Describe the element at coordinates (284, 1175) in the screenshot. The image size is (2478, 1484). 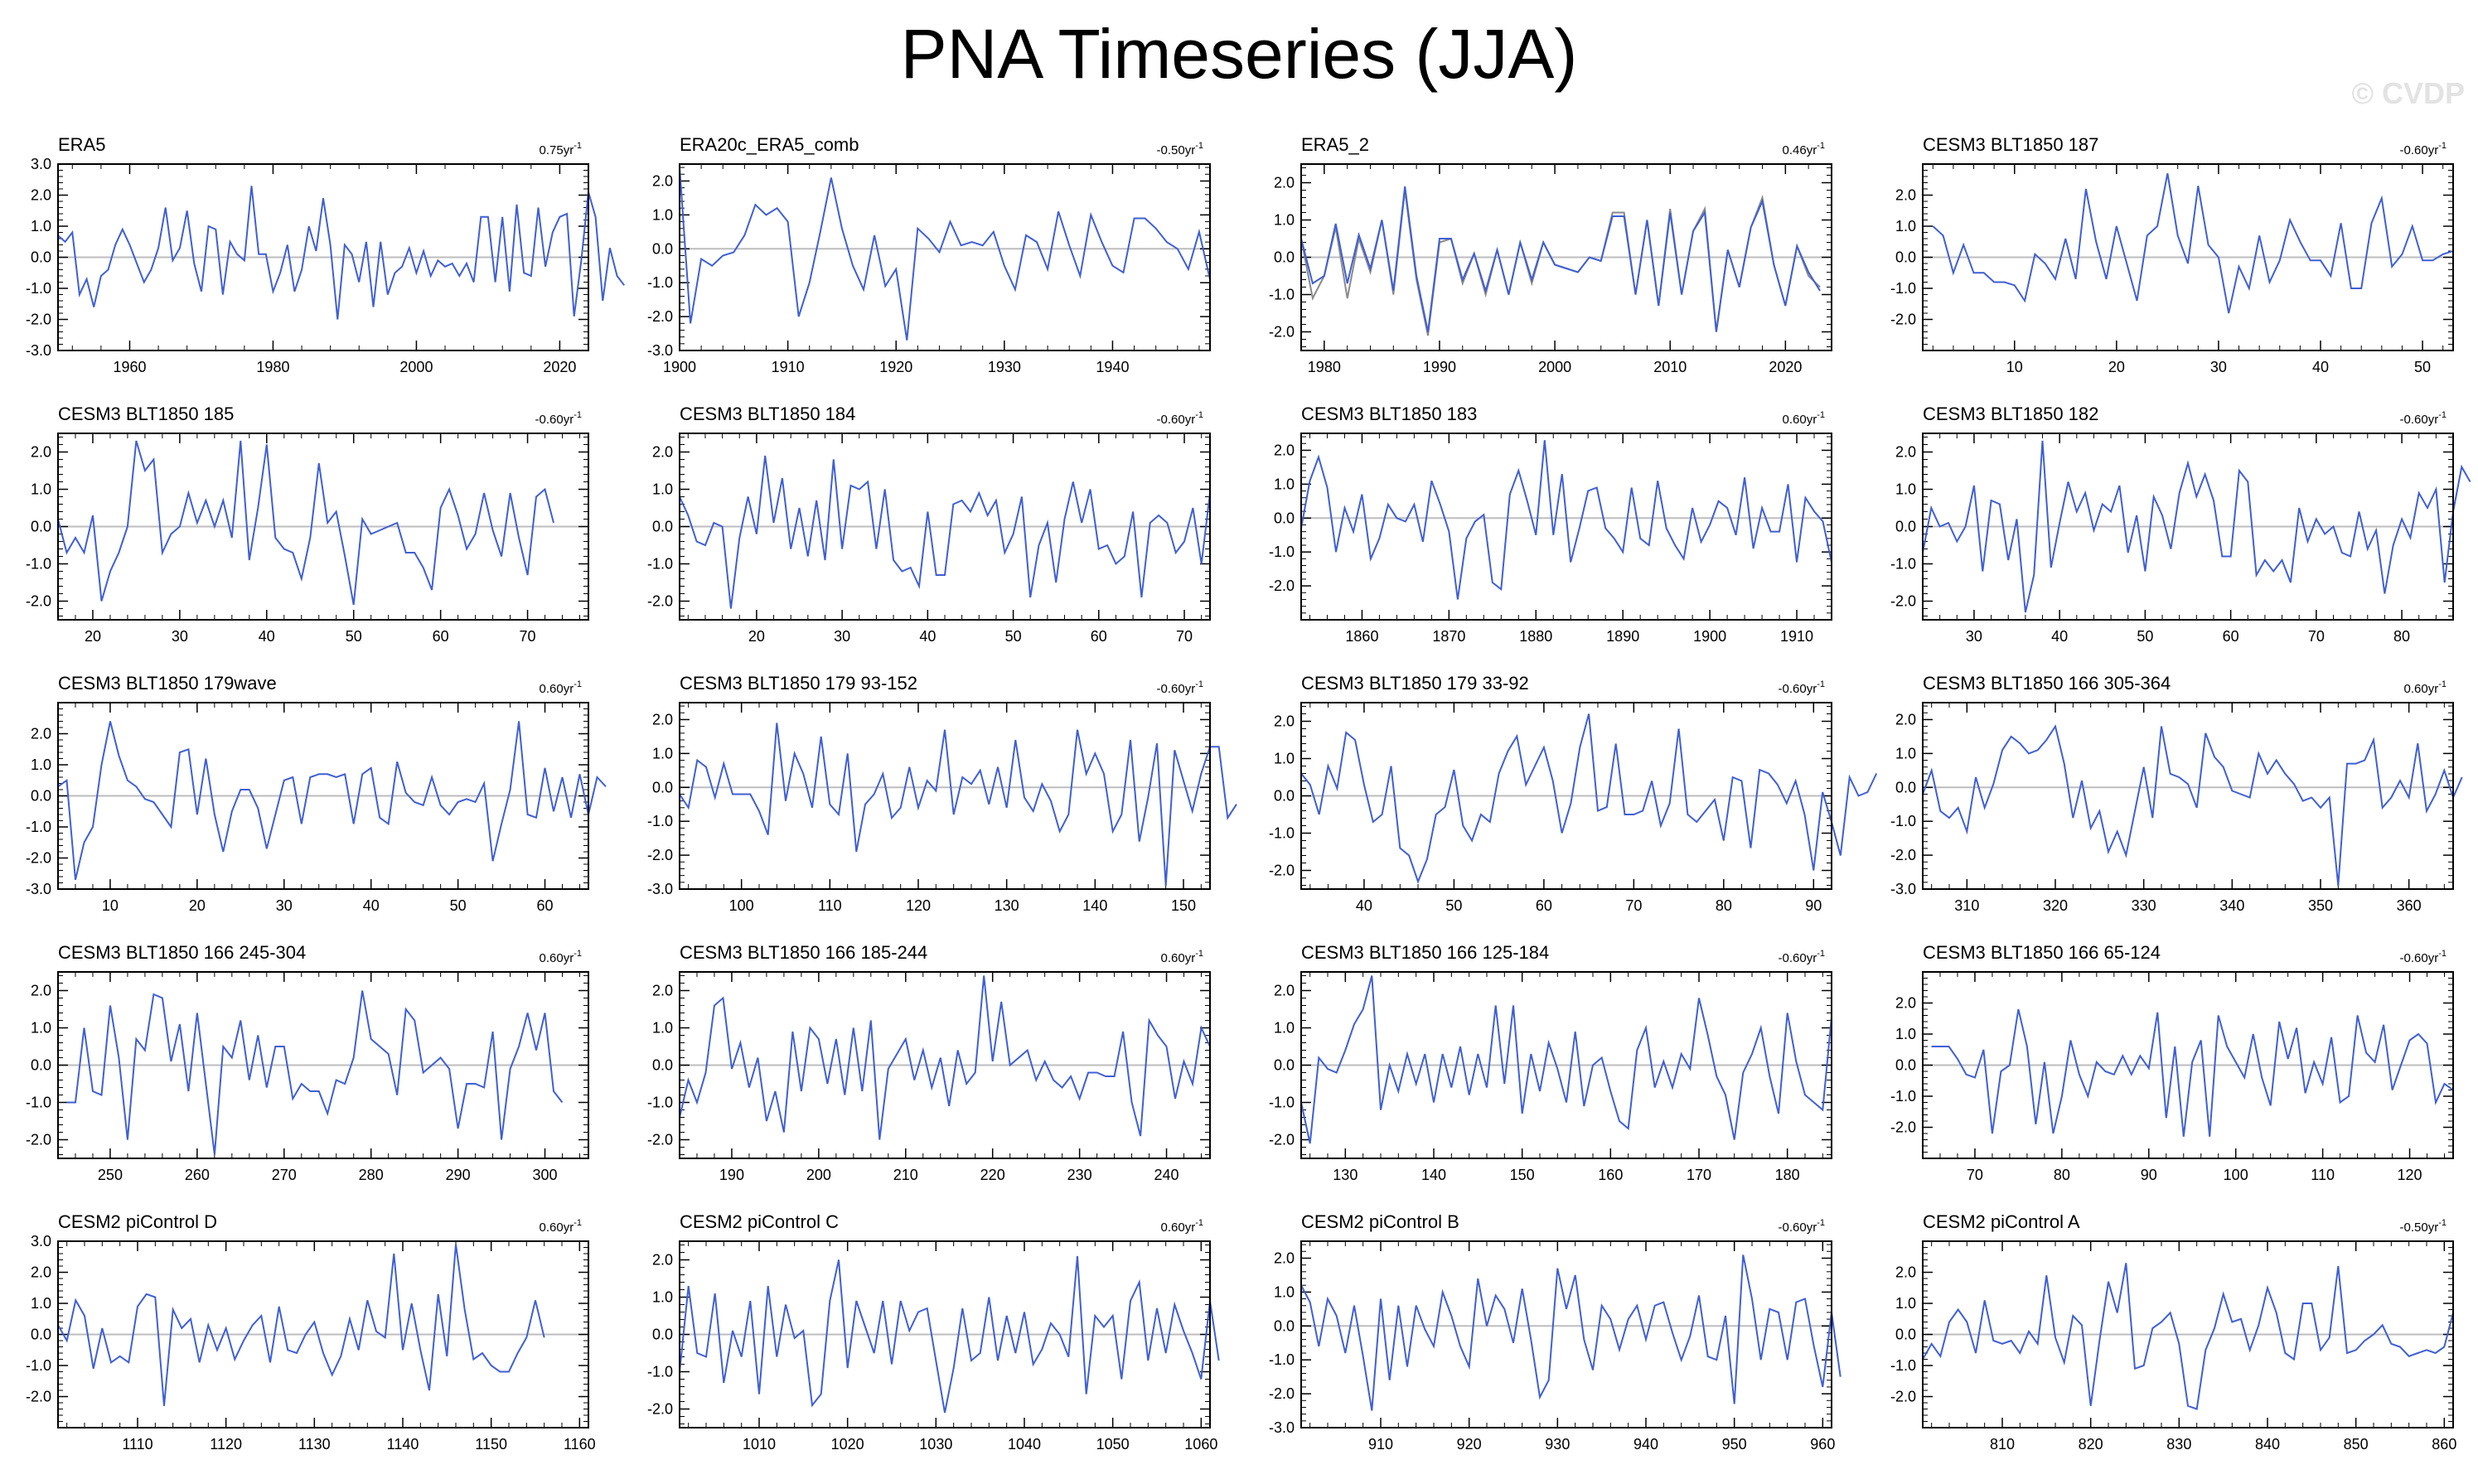
I see `x-tick-label: 270` at that location.